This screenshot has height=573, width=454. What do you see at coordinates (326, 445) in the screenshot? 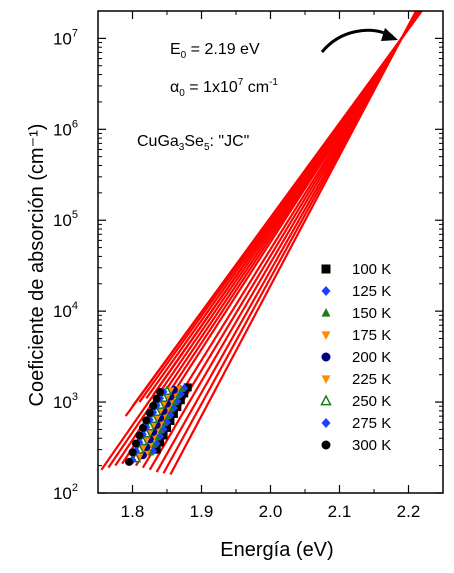
I see `legend-marker-300k` at bounding box center [326, 445].